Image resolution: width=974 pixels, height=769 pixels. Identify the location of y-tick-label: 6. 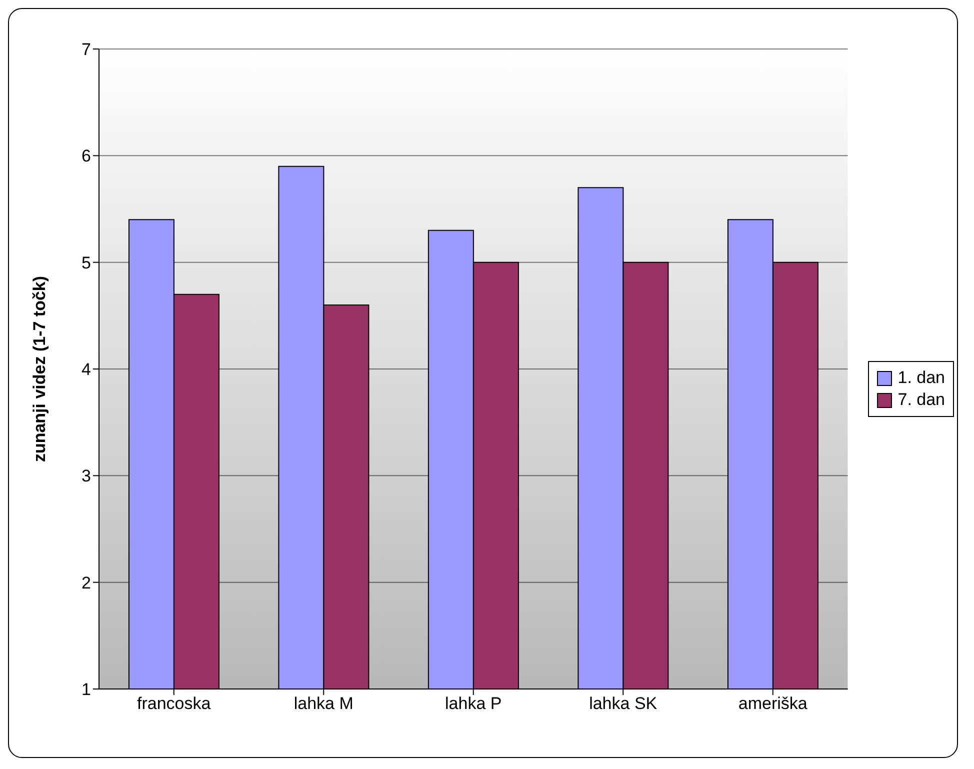
(86, 156).